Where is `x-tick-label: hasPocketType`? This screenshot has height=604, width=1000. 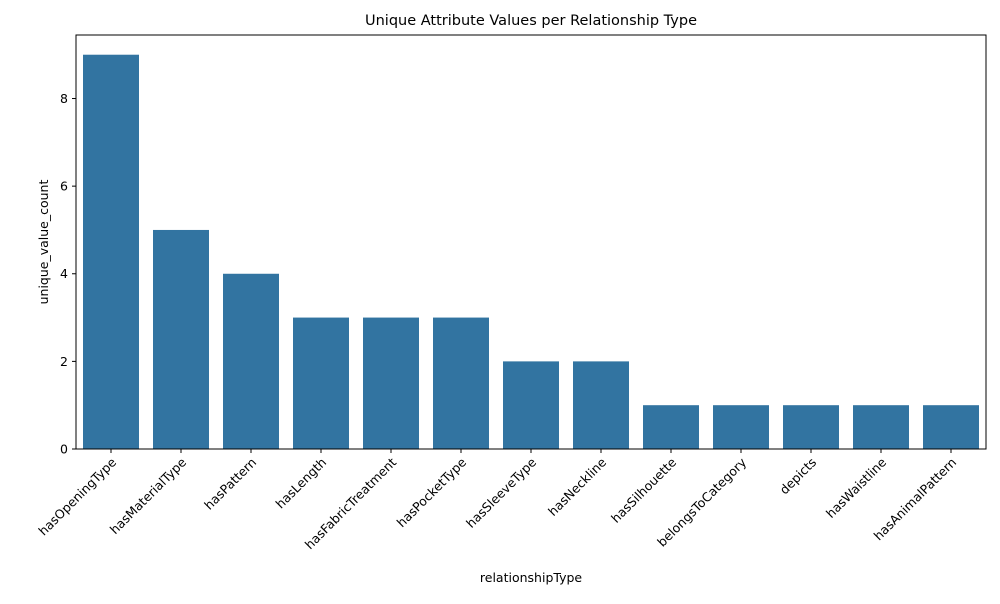 x-tick-label: hasPocketType is located at coordinates (432, 492).